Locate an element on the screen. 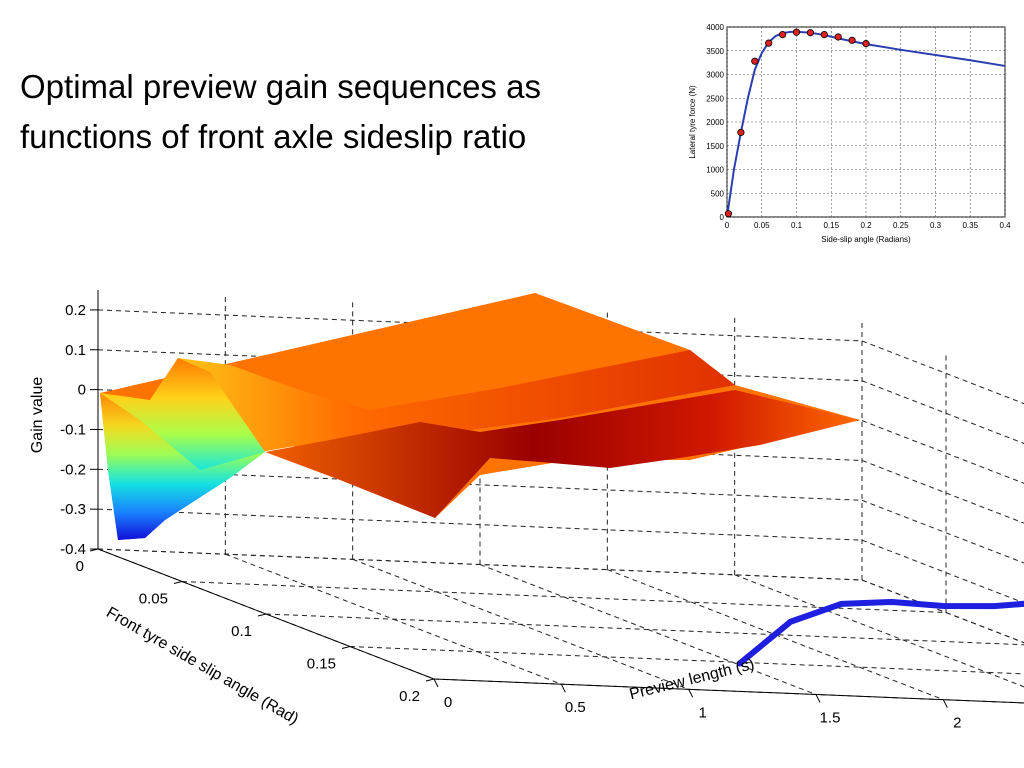 The height and width of the screenshot is (768, 1024). x-tick-labels: 00.511.522.53 is located at coordinates (703, 713).